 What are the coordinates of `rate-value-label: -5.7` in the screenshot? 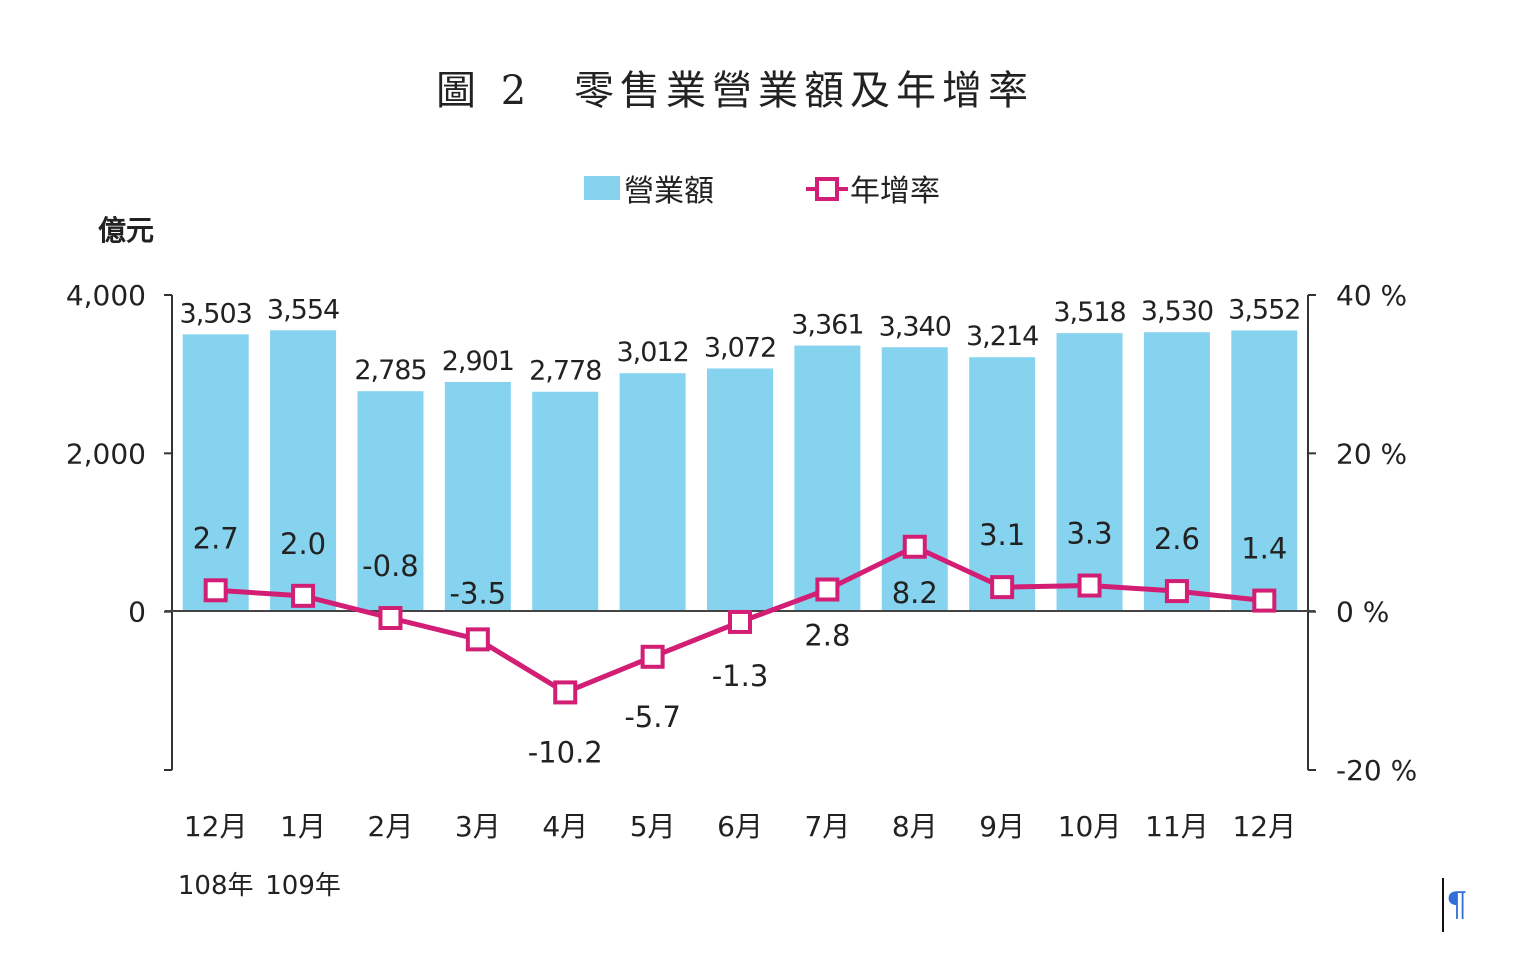 It's located at (652, 717).